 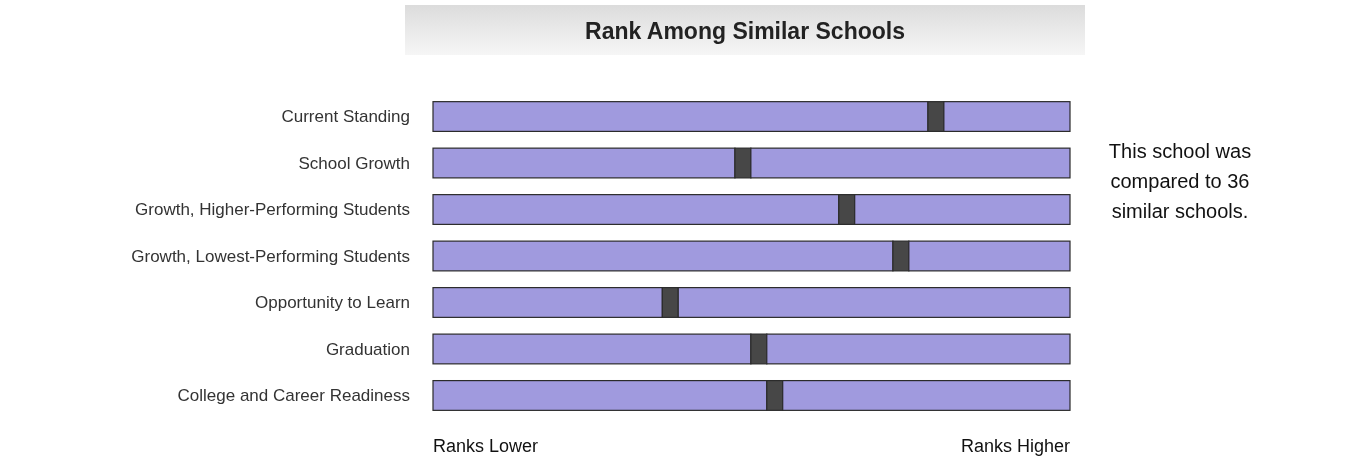 What do you see at coordinates (486, 446) in the screenshot?
I see `text: Ranks Lower` at bounding box center [486, 446].